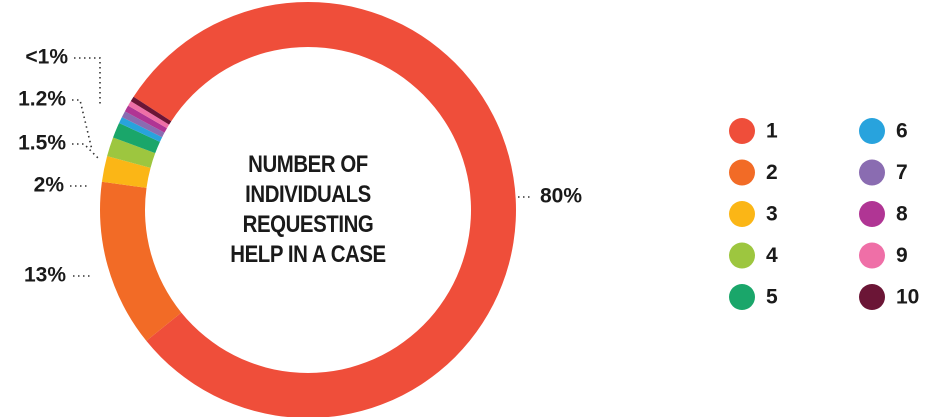  I want to click on value-label: 1.5%, so click(42, 143).